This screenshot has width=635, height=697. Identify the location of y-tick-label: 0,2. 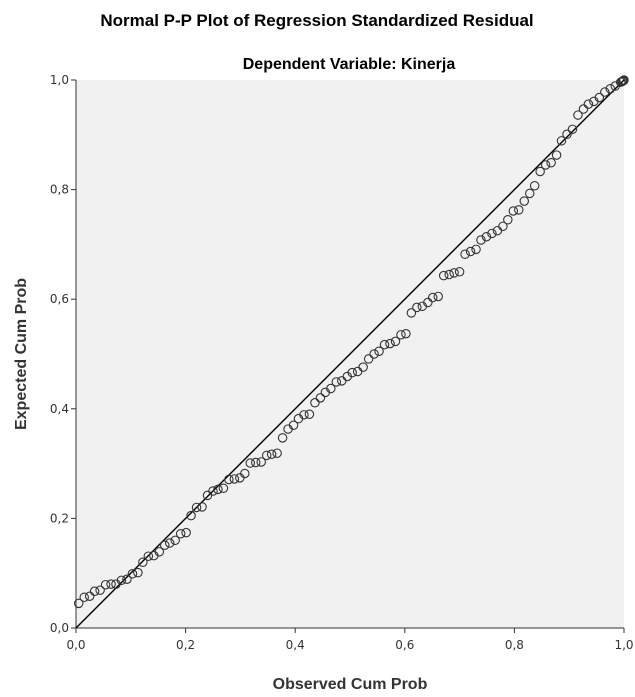
(59, 518).